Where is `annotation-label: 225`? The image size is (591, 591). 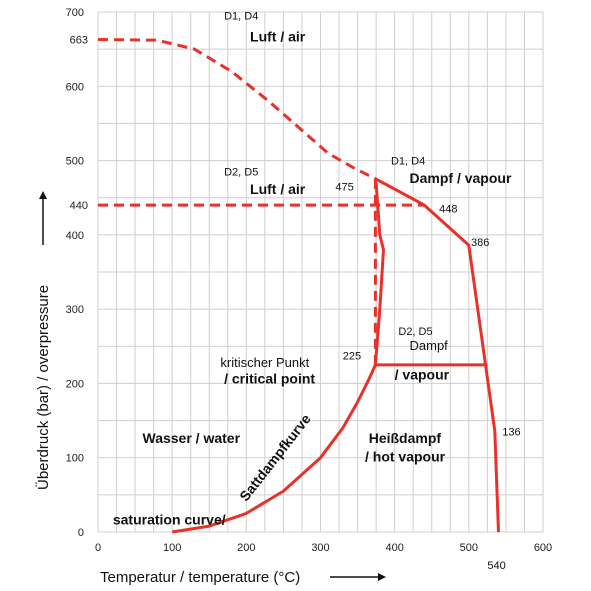
annotation-label: 225 is located at coordinates (352, 357).